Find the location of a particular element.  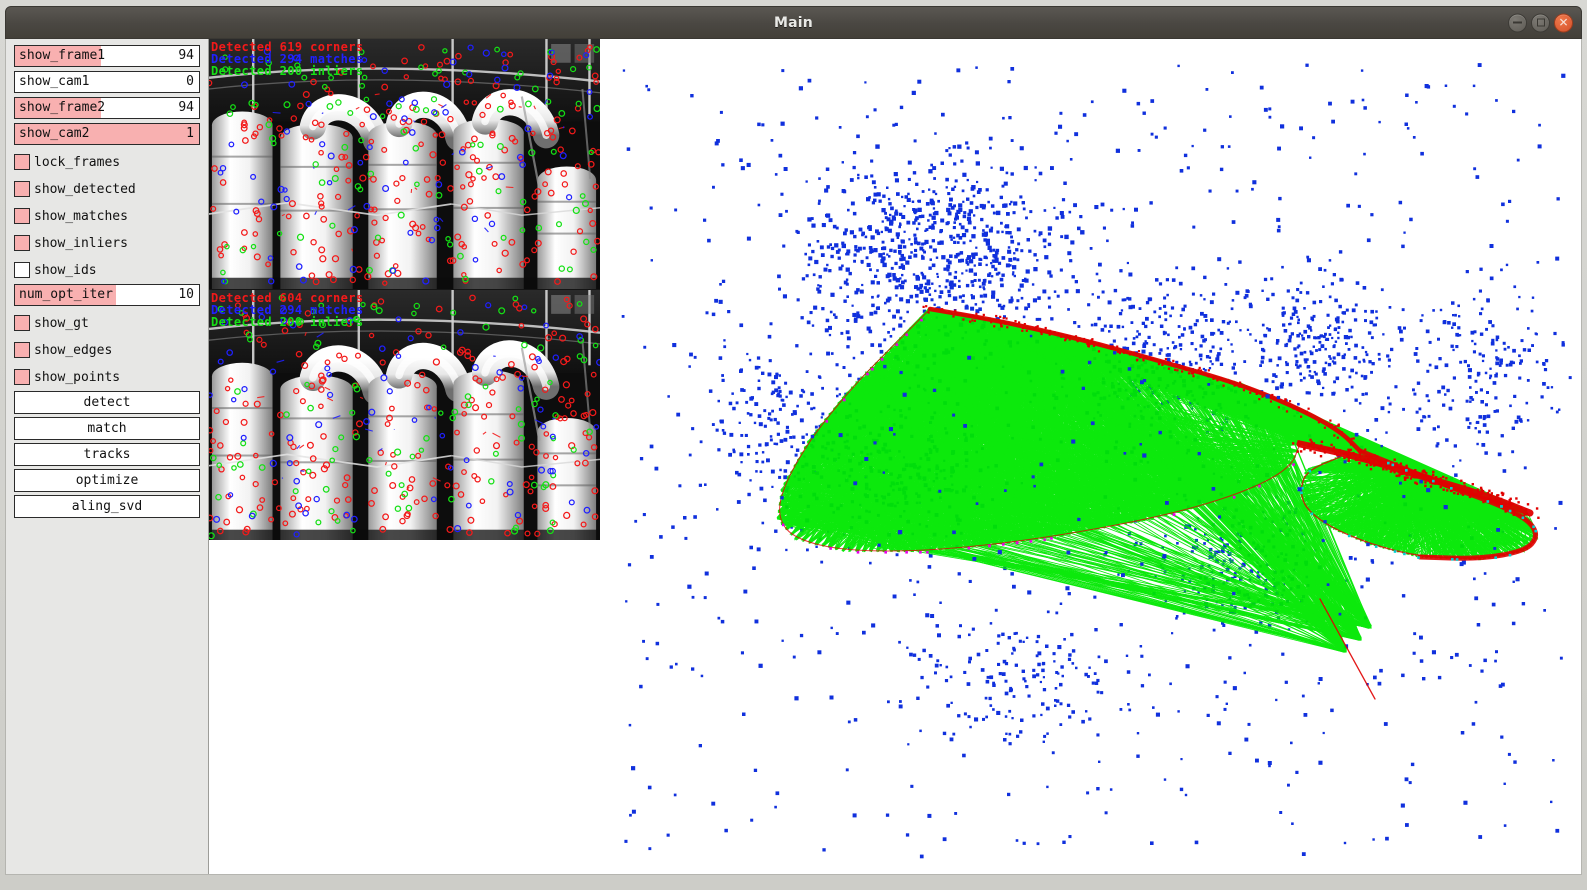

checkbox-show-detected: show_detected is located at coordinates (107, 189).